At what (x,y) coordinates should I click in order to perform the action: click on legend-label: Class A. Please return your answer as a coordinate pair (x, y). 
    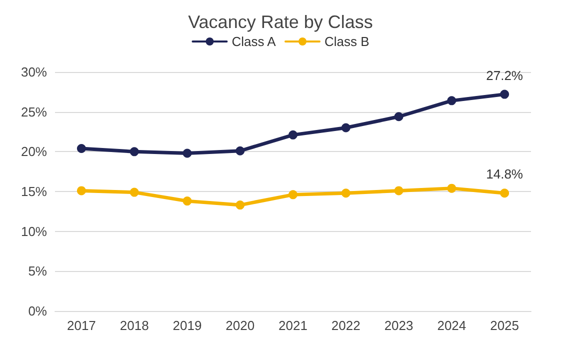
    Looking at the image, I should click on (254, 41).